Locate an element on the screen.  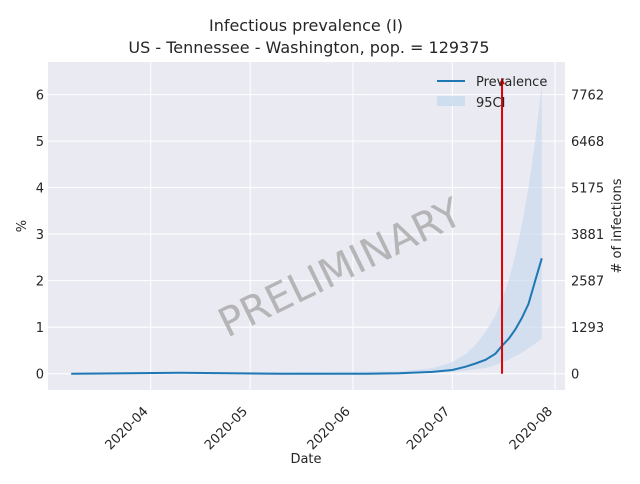
y-right-tick-label: 6468 is located at coordinates (587, 142).